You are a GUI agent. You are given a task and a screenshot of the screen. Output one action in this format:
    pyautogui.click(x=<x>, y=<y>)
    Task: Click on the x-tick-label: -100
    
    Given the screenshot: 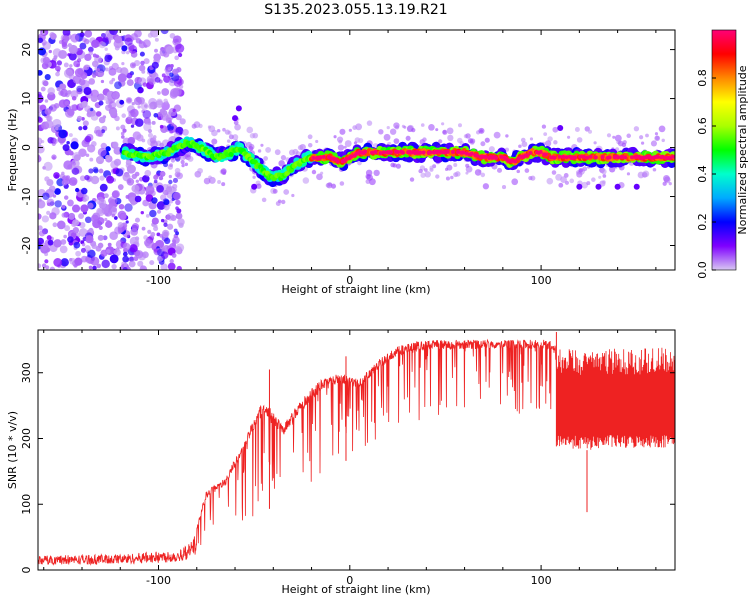 What is the action you would take?
    pyautogui.click(x=158, y=580)
    